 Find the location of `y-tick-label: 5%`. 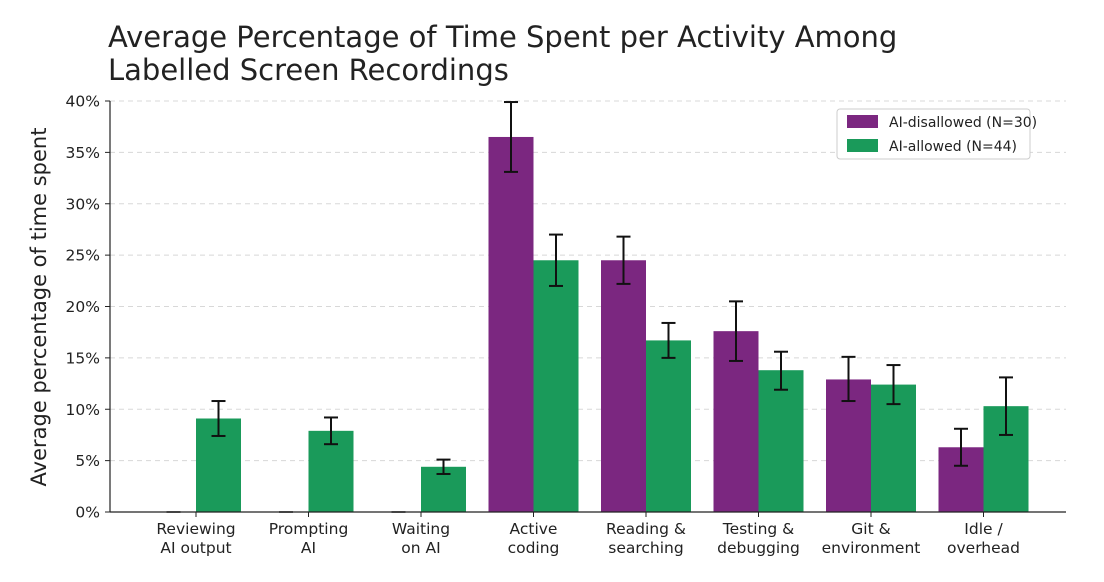

y-tick-label: 5% is located at coordinates (87, 461).